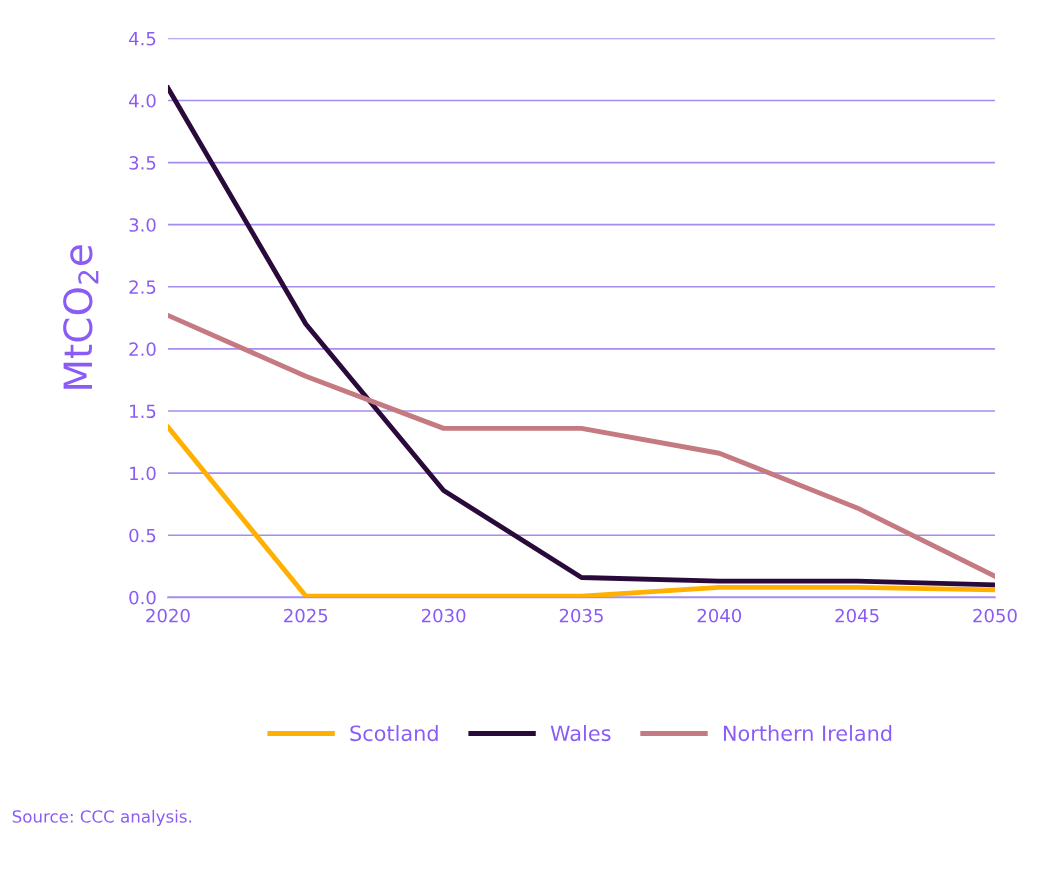 Image resolution: width=1063 pixels, height=872 pixels. Describe the element at coordinates (306, 615) in the screenshot. I see `x-tick-label: 2025` at that location.